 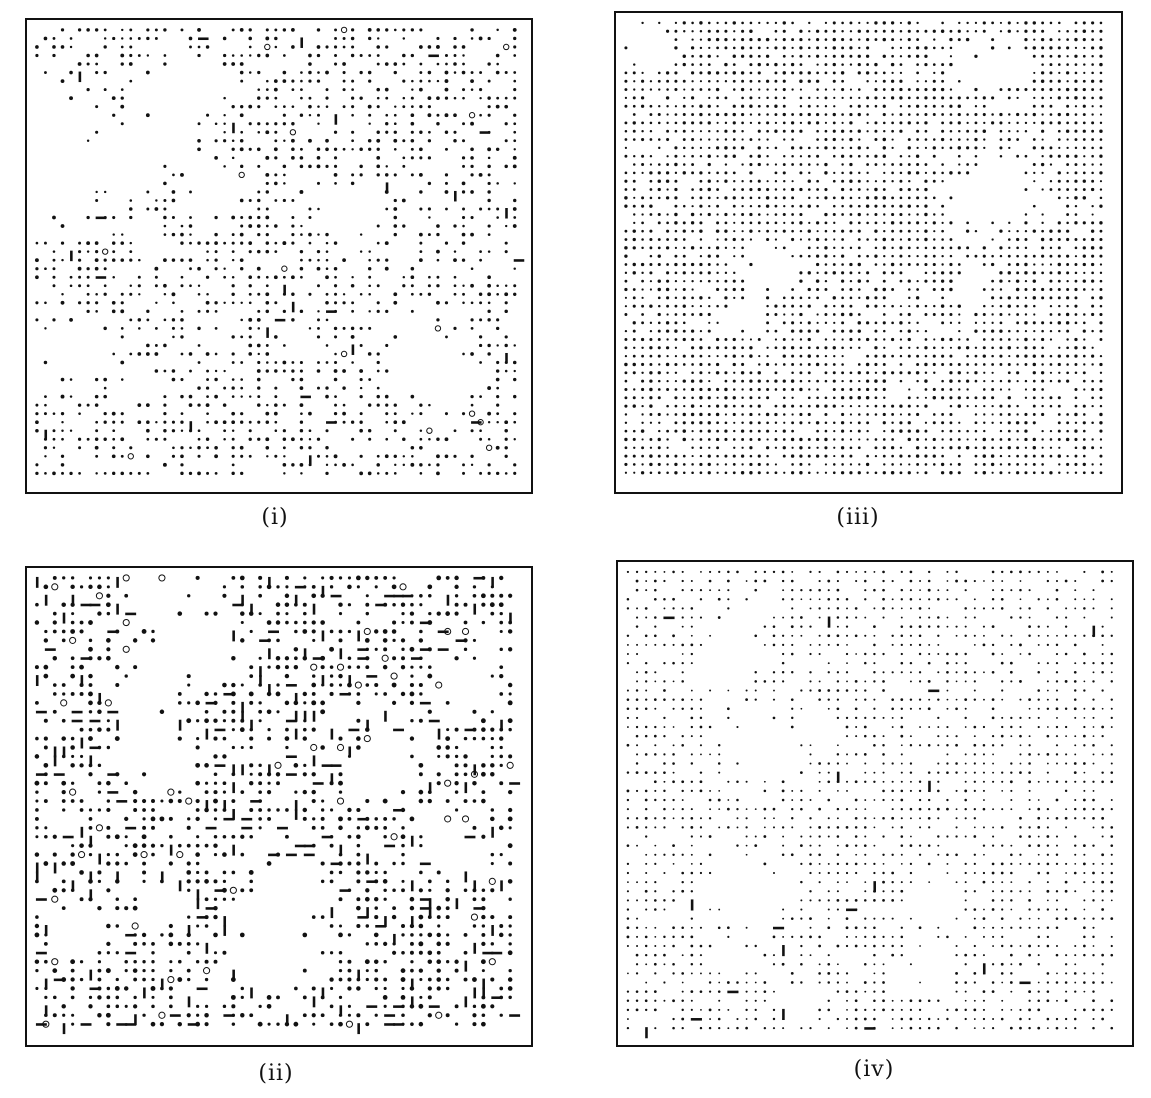 What do you see at coordinates (314, 667) in the screenshot?
I see `open-site-marker` at bounding box center [314, 667].